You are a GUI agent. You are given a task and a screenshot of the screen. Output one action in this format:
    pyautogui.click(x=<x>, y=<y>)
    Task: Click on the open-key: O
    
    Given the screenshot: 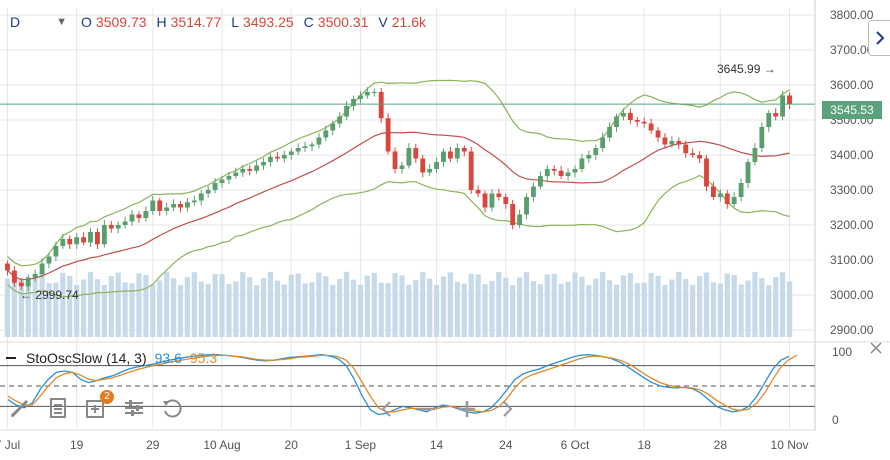 What is the action you would take?
    pyautogui.click(x=86, y=22)
    